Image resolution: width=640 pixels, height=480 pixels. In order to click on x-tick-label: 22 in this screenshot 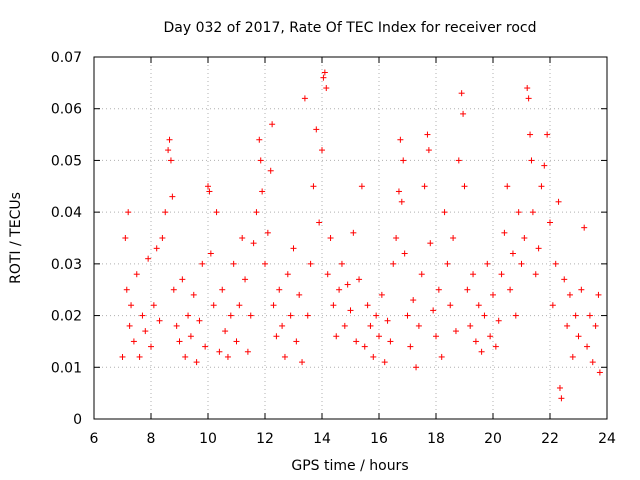, I will do `click(550, 439)`.